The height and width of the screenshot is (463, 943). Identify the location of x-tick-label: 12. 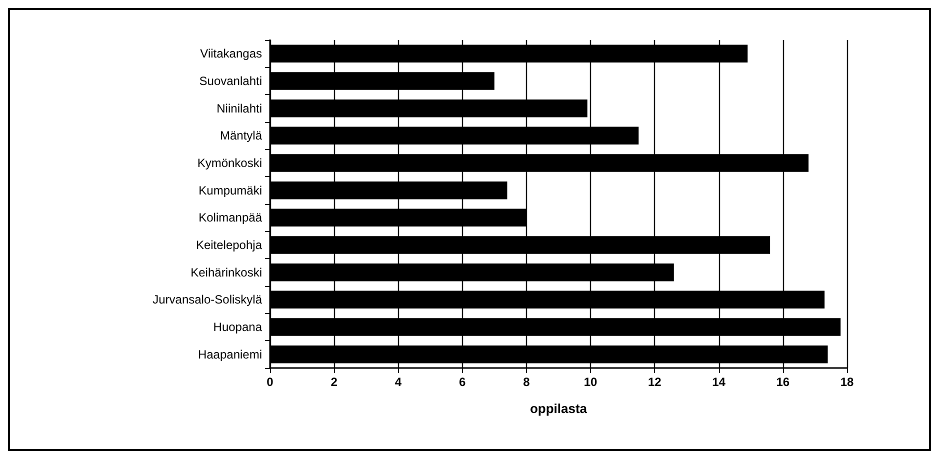
(655, 382).